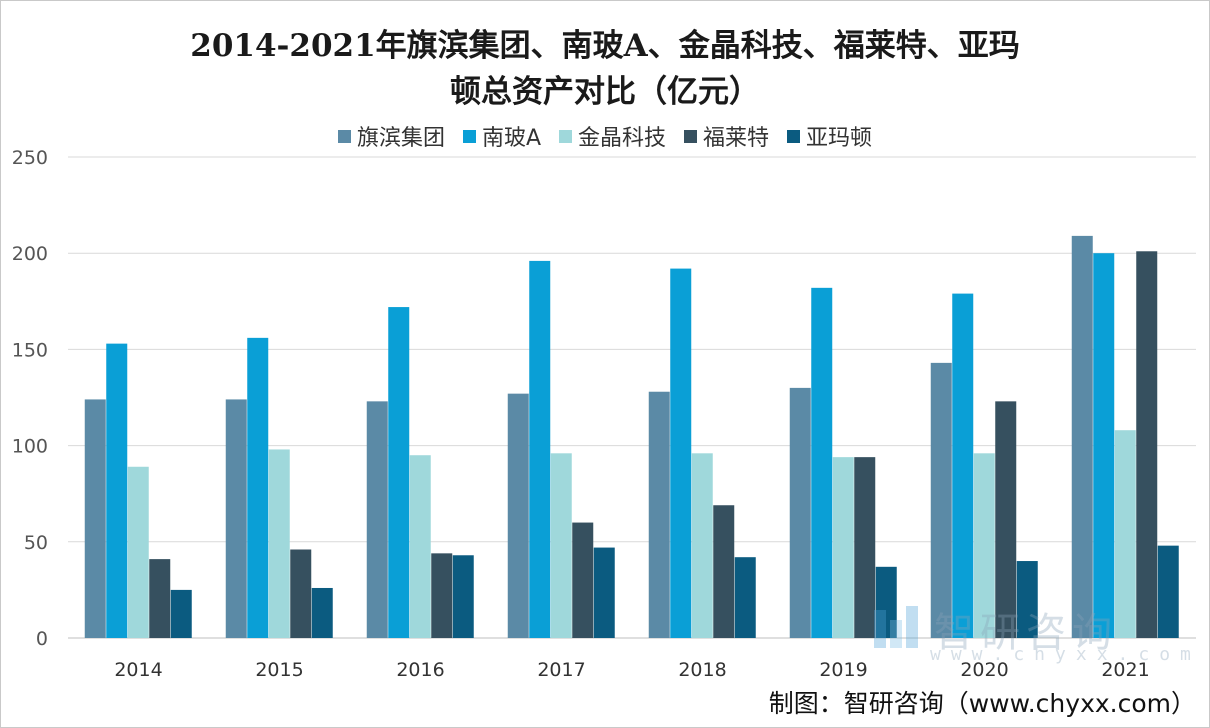  What do you see at coordinates (622, 138) in the screenshot?
I see `legend-label: 金晶科技` at bounding box center [622, 138].